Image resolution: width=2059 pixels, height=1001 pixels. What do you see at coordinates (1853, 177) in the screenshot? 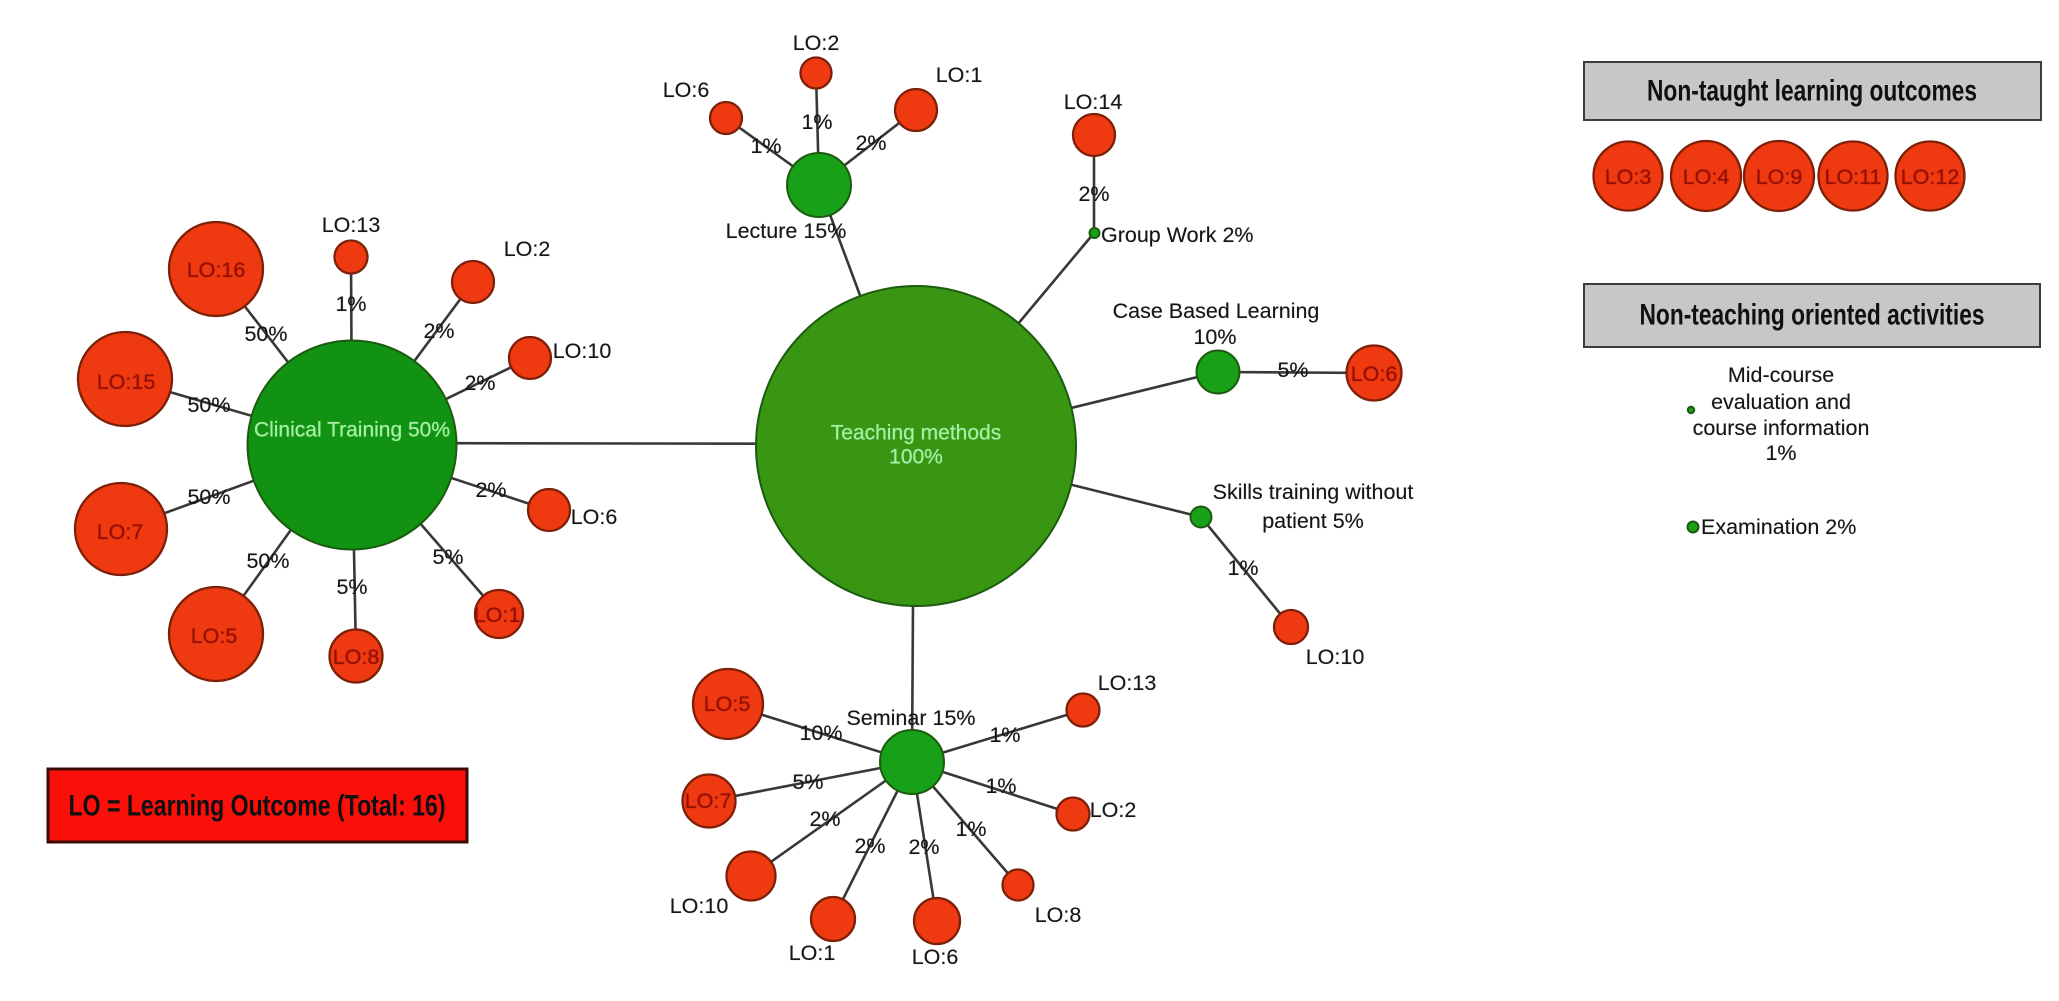
I see `svg-text: LO:11` at bounding box center [1853, 177].